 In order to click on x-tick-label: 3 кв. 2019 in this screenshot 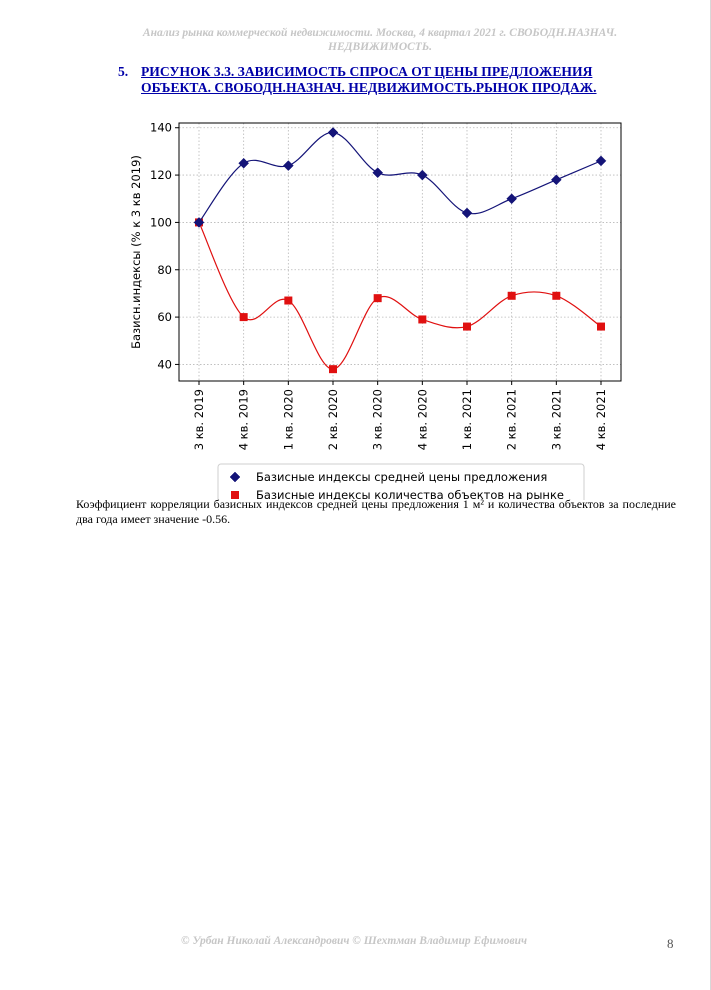, I will do `click(199, 419)`.